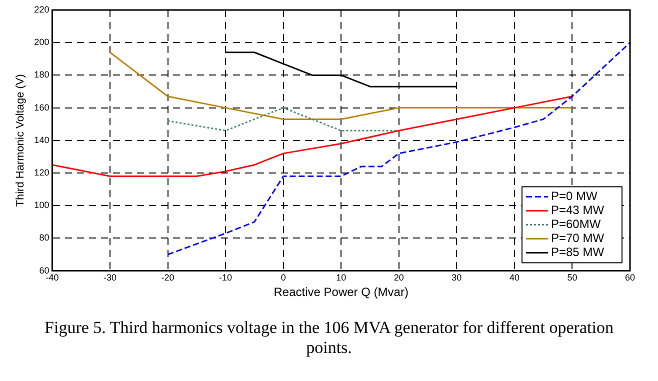 The image size is (658, 381). What do you see at coordinates (576, 224) in the screenshot?
I see `legend-label: P=60MW` at bounding box center [576, 224].